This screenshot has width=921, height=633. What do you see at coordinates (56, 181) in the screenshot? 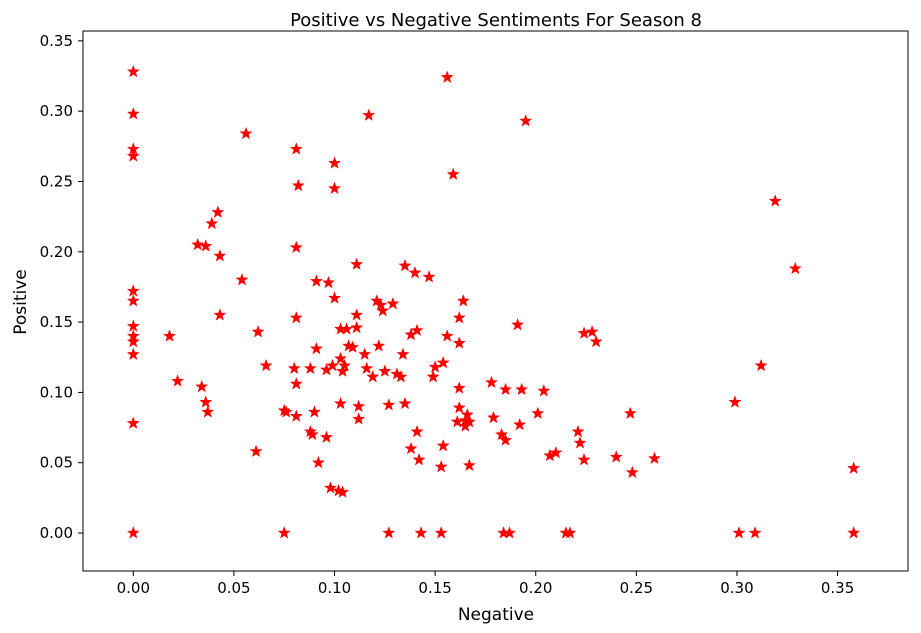
I see `y-tick-label: 0.25` at bounding box center [56, 181].